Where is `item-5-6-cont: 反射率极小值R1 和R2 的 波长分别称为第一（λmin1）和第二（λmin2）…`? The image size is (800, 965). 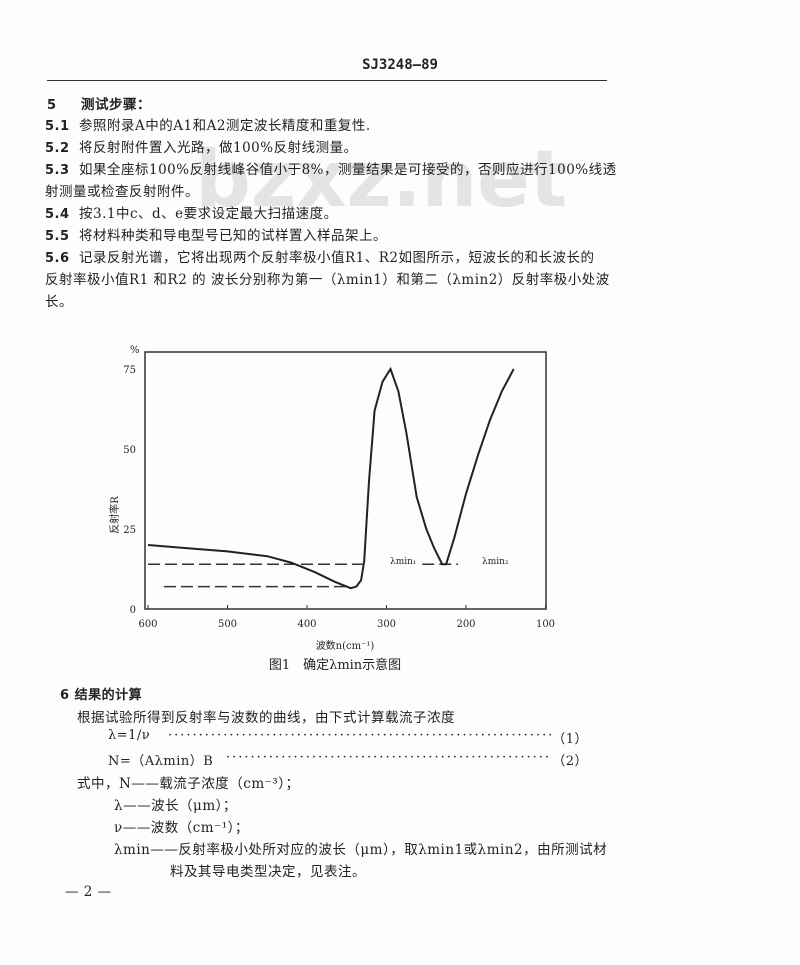 item-5-6-cont: 反射率极小值R1 和R2 的 波长分别称为第一（λmin1）和第二（λmin2）… is located at coordinates (327, 280).